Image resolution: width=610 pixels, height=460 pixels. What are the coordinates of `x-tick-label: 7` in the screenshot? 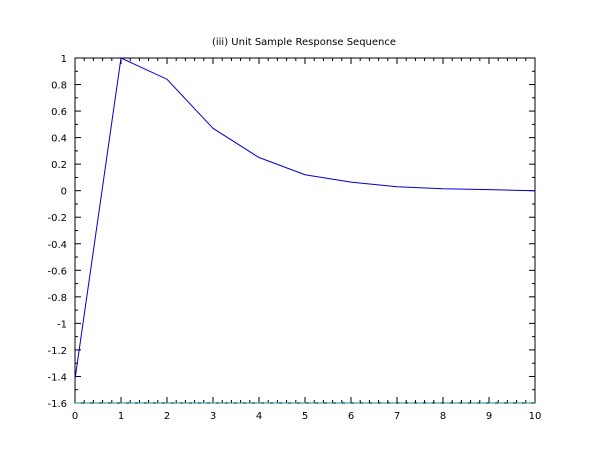 It's located at (397, 416).